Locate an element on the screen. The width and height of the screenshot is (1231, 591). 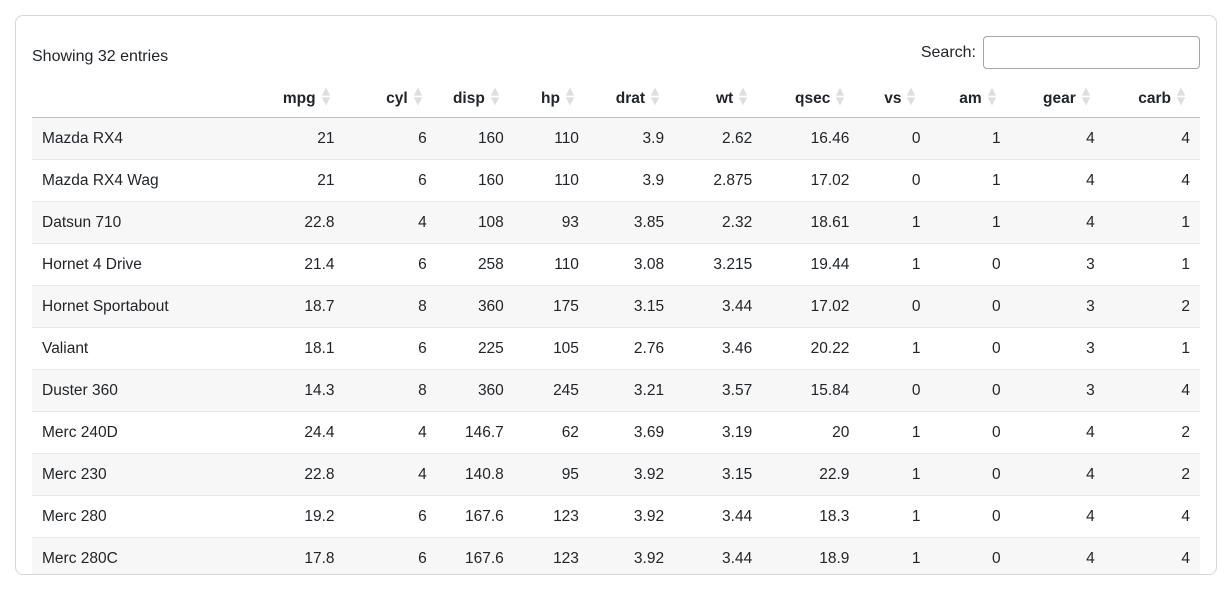
cell-disp: 108 is located at coordinates (475, 222).